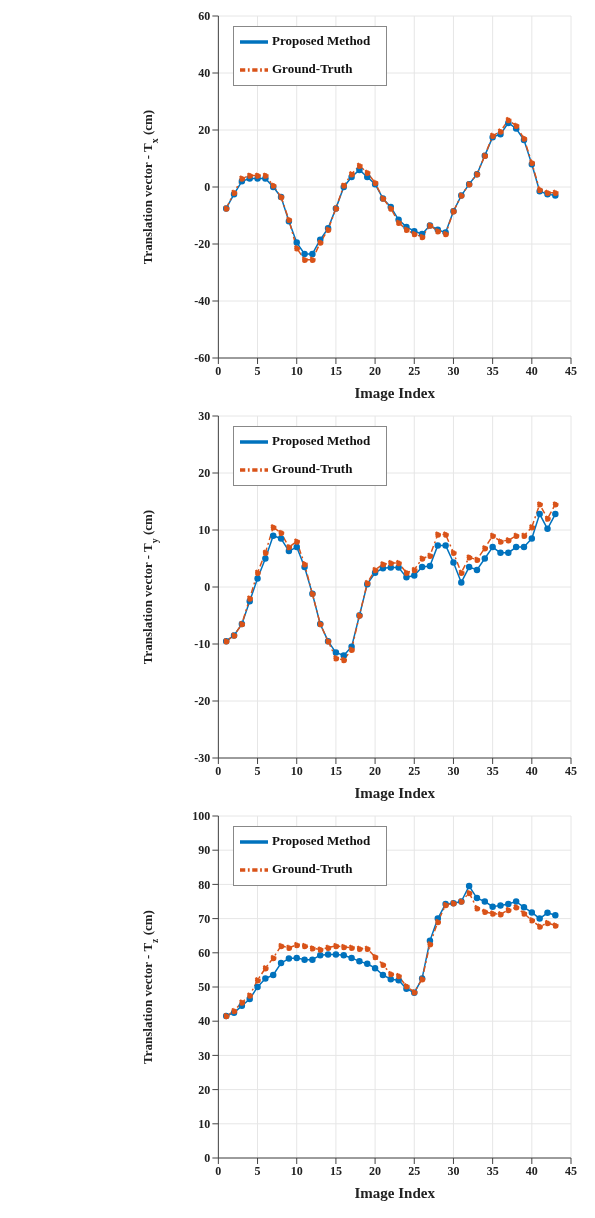  Describe the element at coordinates (202, 301) in the screenshot. I see `y-tick-label: -40` at that location.